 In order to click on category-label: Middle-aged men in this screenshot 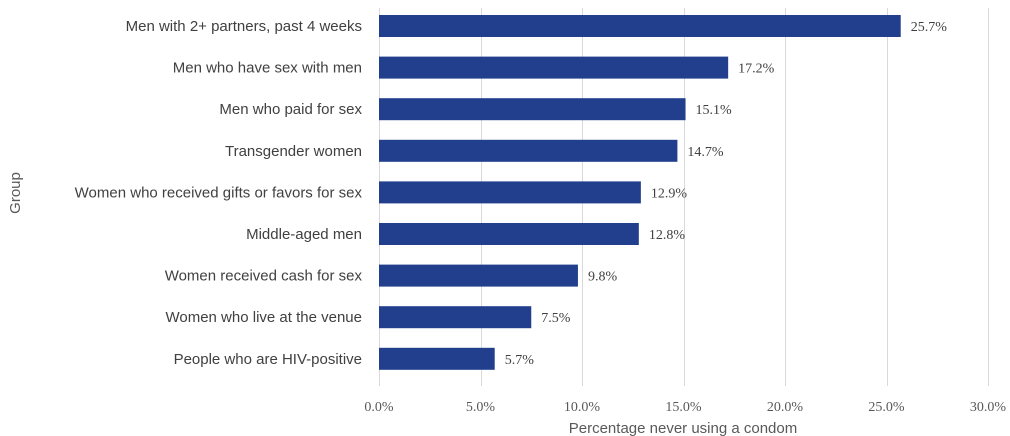, I will do `click(304, 234)`.